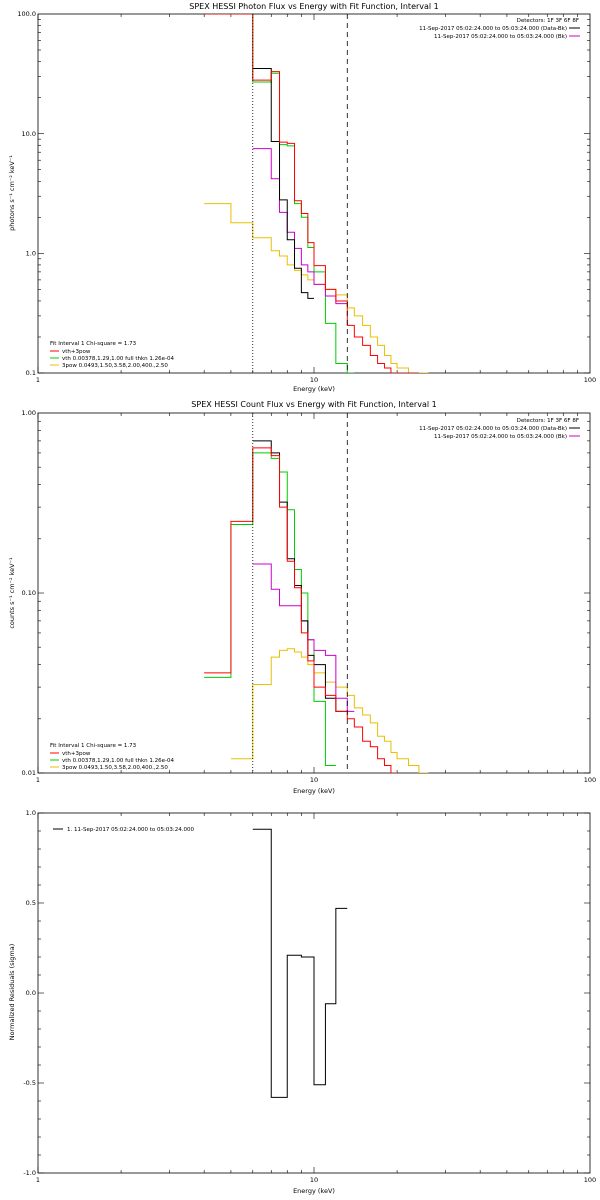 Image resolution: width=600 pixels, height=1200 pixels. Describe the element at coordinates (12, 593) in the screenshot. I see `count-flux-ylabel: counts s⁻¹ cm⁻² keV⁻¹` at that location.